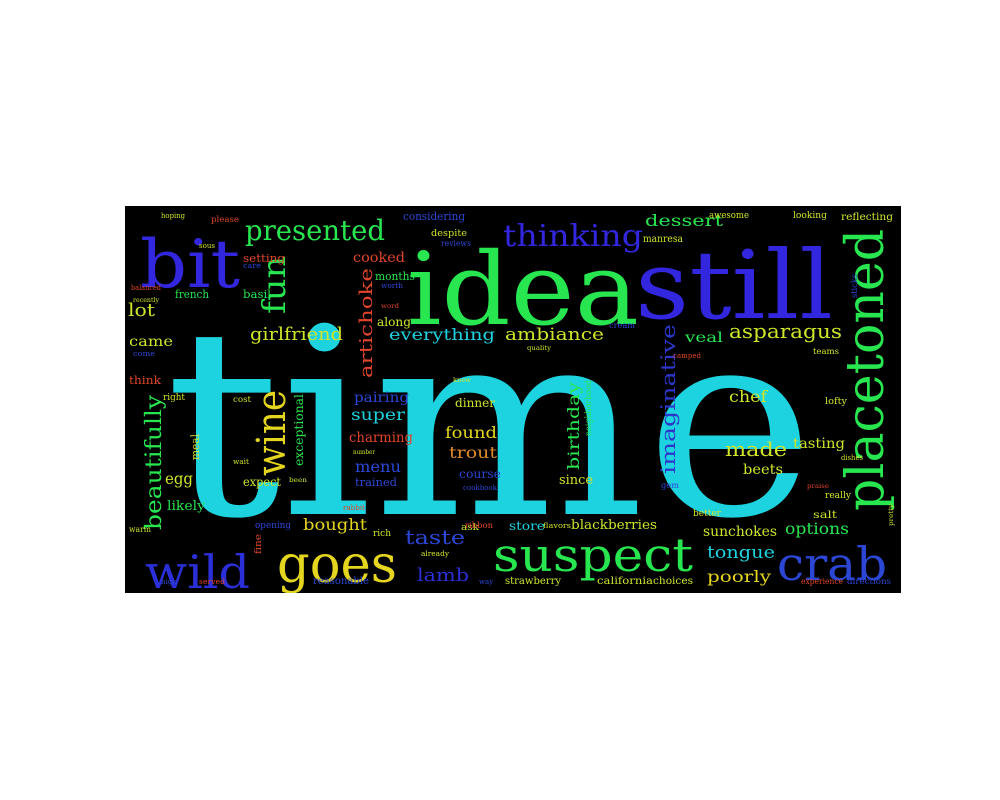 This screenshot has width=1000, height=800. I want to click on word-ribbon: ribbon, so click(479, 525).